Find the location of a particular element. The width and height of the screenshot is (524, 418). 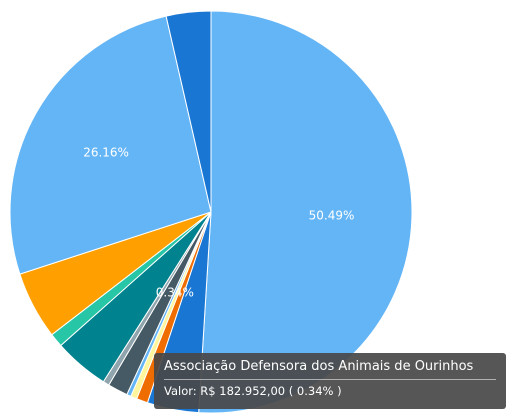

tooltip-divider is located at coordinates (330, 379).